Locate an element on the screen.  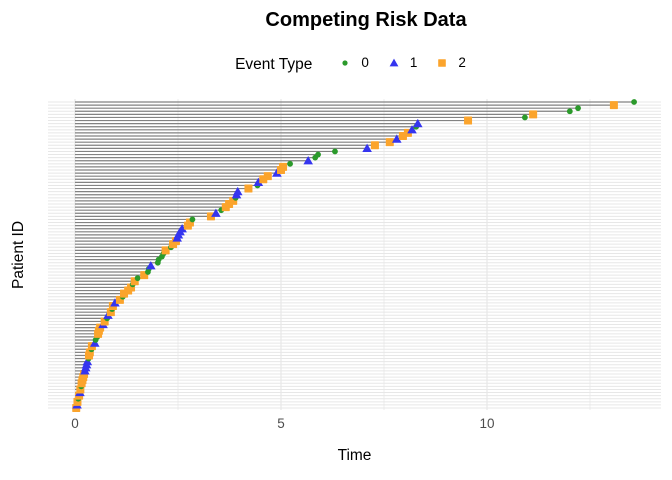
legend-key-square-icon is located at coordinates (442, 62).